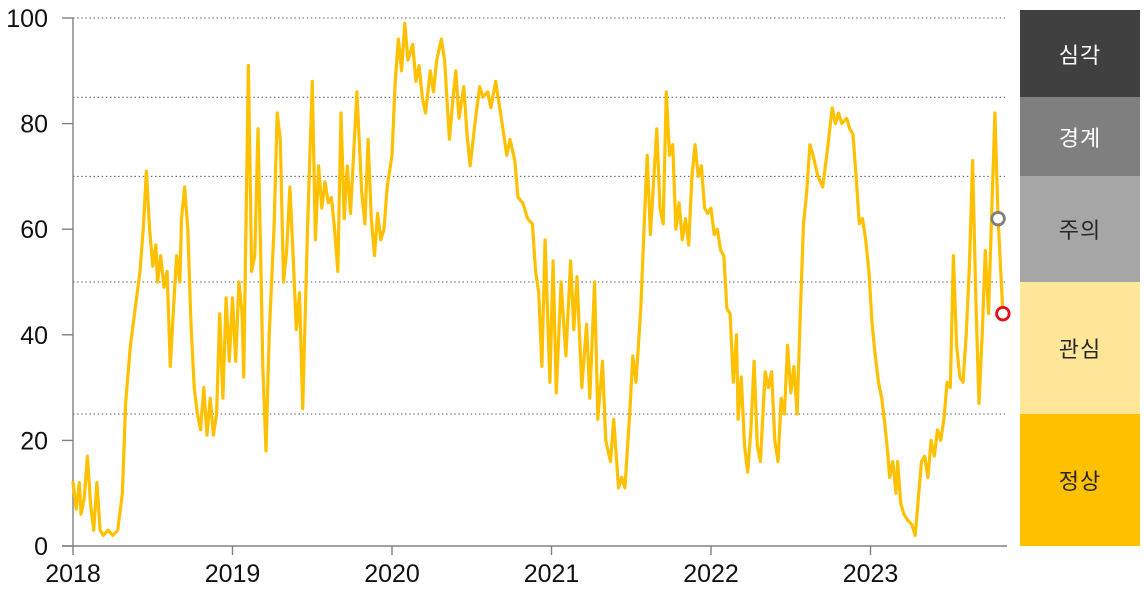  Describe the element at coordinates (34, 336) in the screenshot. I see `y-axis-tick-label: 40` at that location.